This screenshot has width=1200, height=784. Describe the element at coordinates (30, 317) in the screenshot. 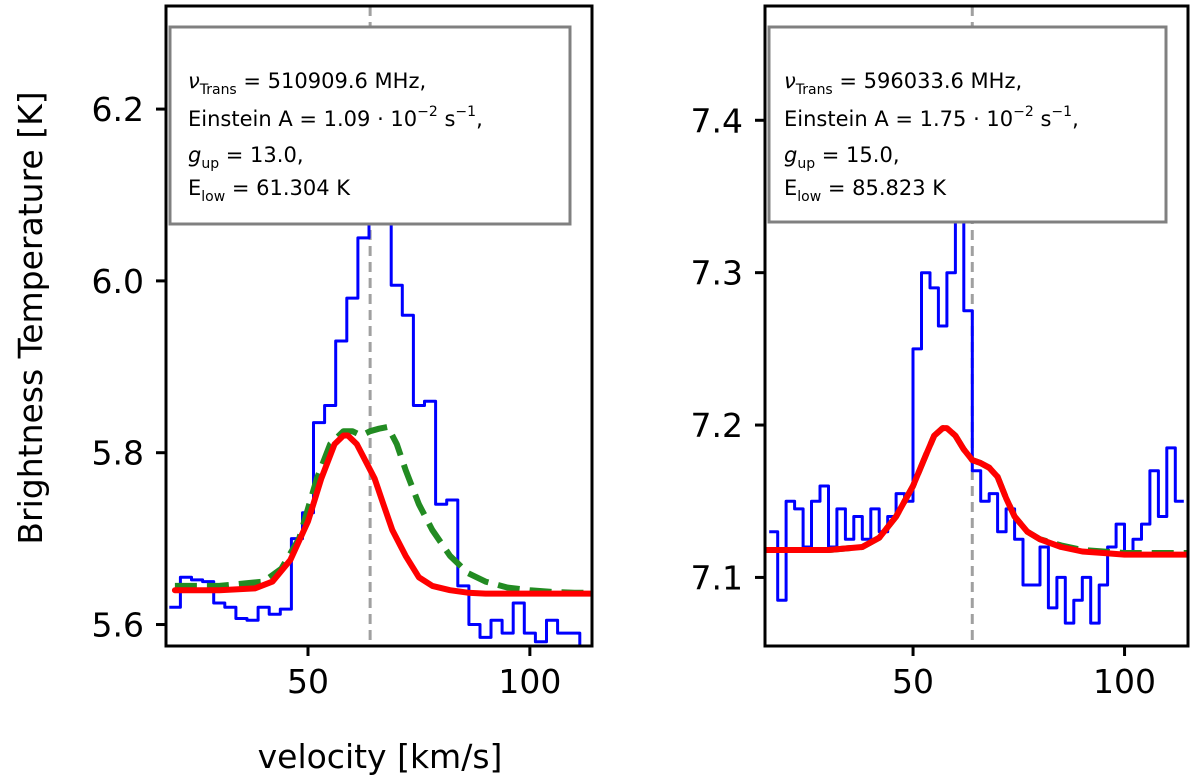

I see `y-axis-label: Brightness Temperature [K]` at that location.